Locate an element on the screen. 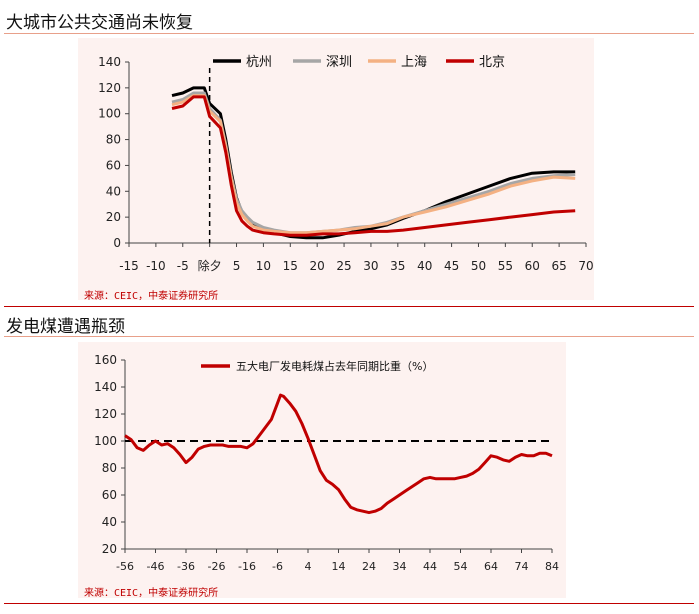 This screenshot has height=614, width=699. x-tick-label: 44 is located at coordinates (430, 566).